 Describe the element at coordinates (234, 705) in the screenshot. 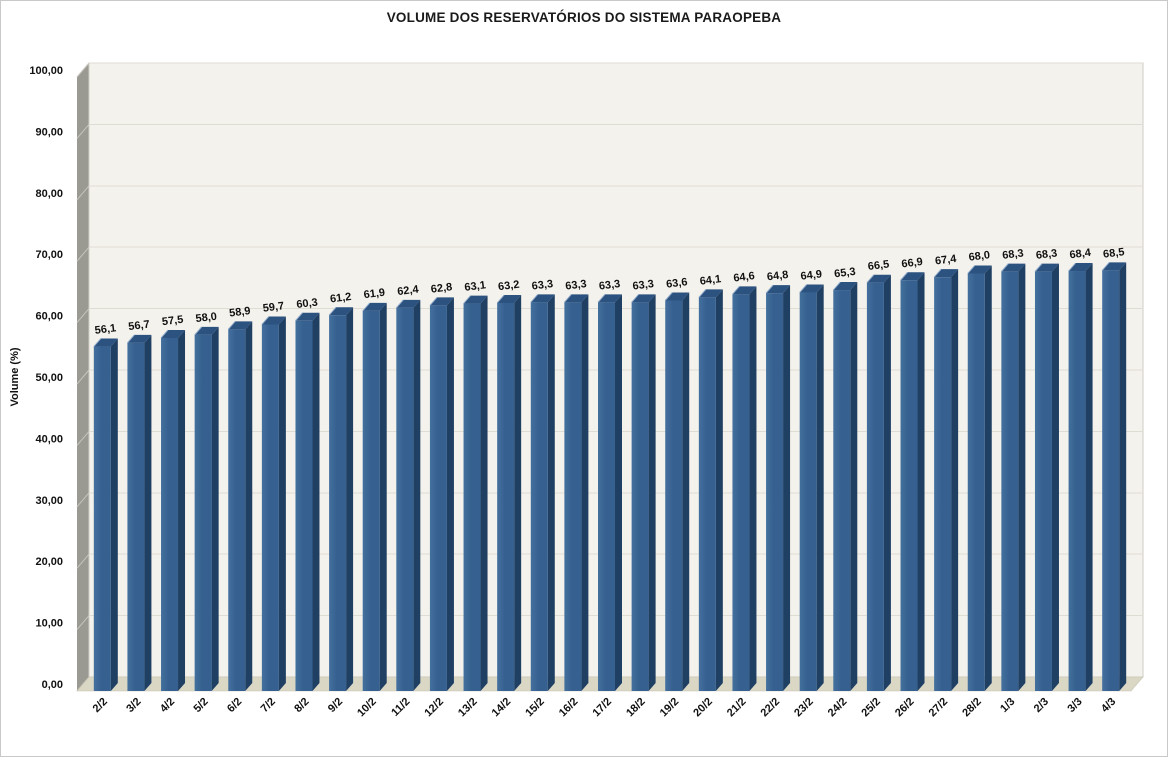

I see `x-tick-label: 6/2` at that location.